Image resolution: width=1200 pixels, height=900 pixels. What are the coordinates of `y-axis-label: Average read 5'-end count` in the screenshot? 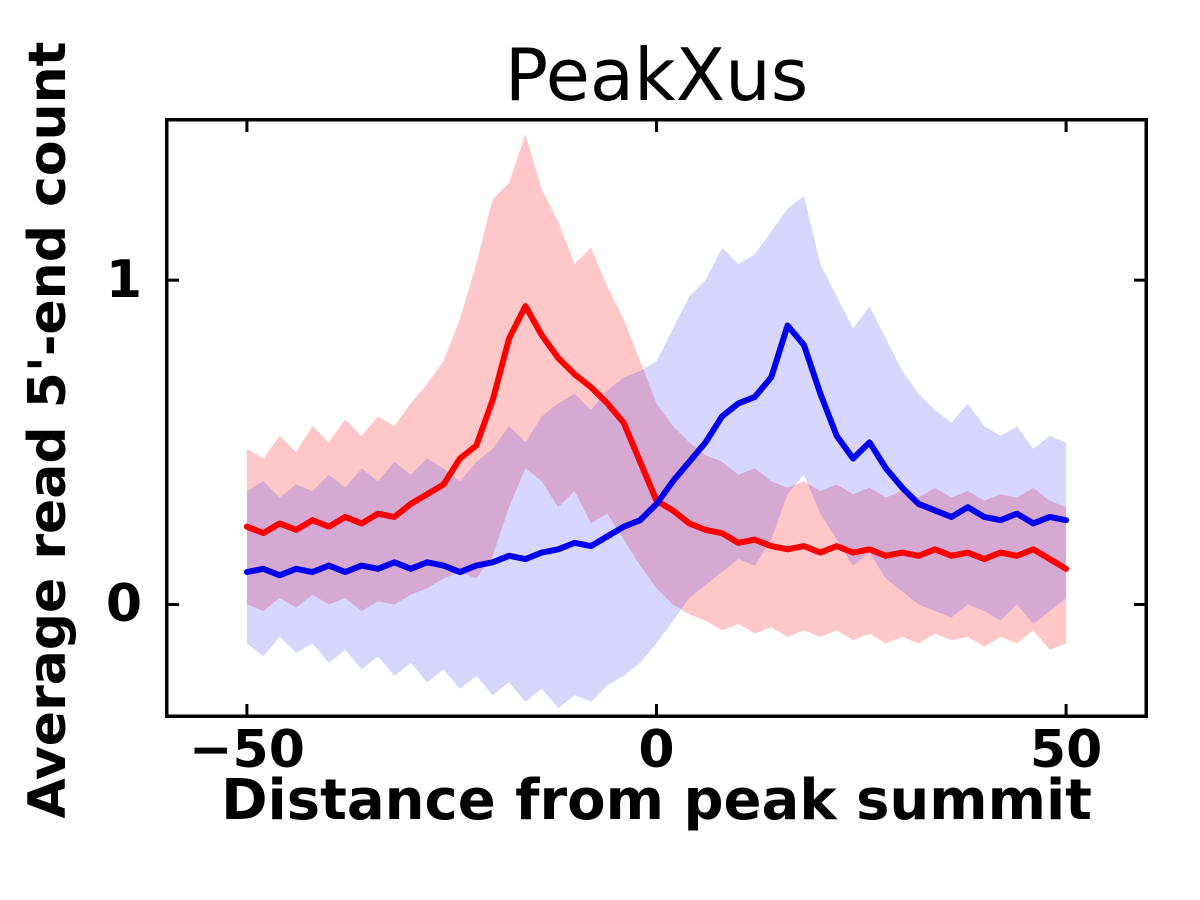 It's located at (48, 430).